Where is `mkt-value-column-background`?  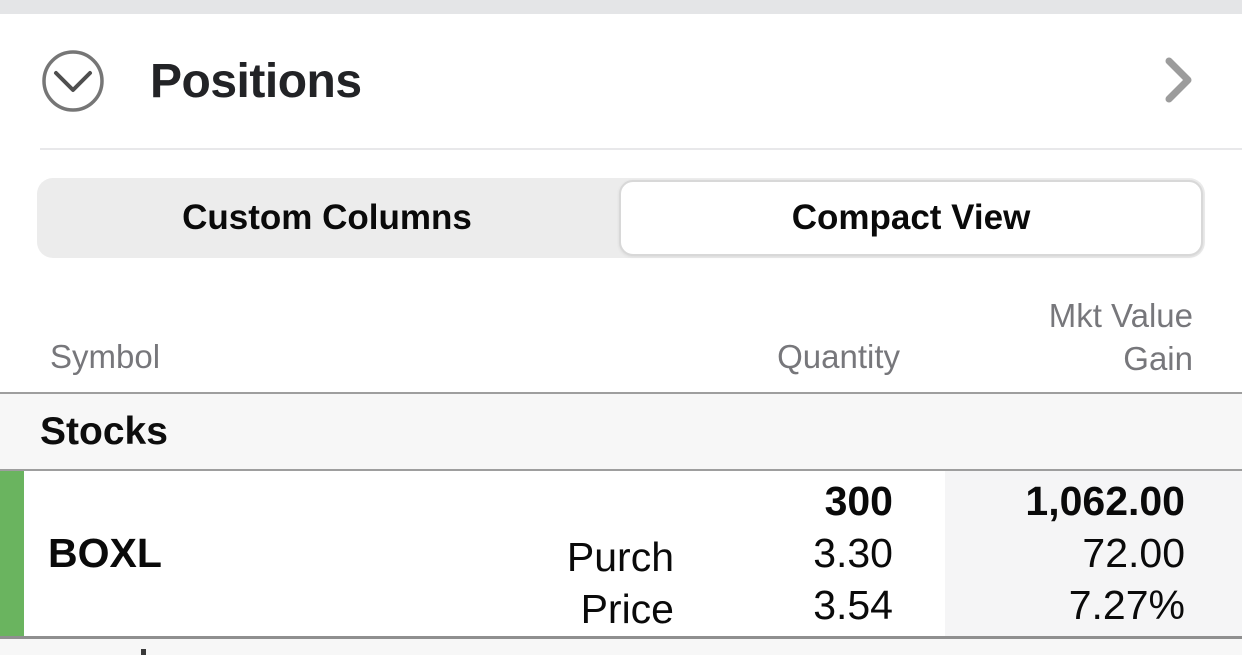
mkt-value-column-background is located at coordinates (1093, 553).